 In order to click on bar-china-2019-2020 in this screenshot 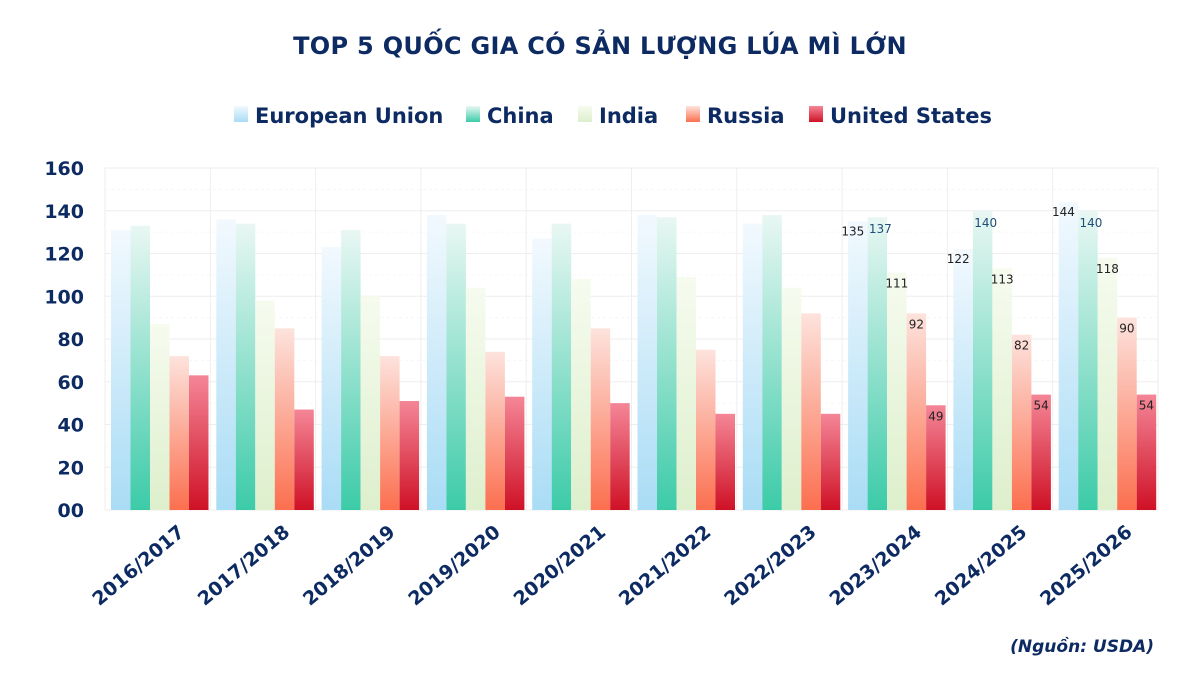, I will do `click(456, 366)`.